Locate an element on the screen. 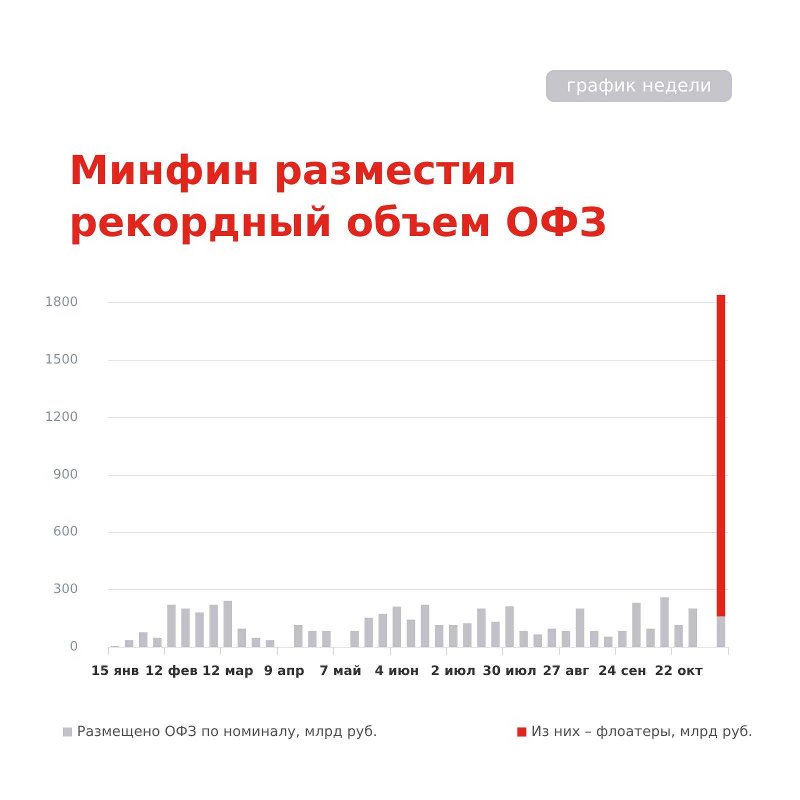  y-tick-label: 600 is located at coordinates (65, 532).